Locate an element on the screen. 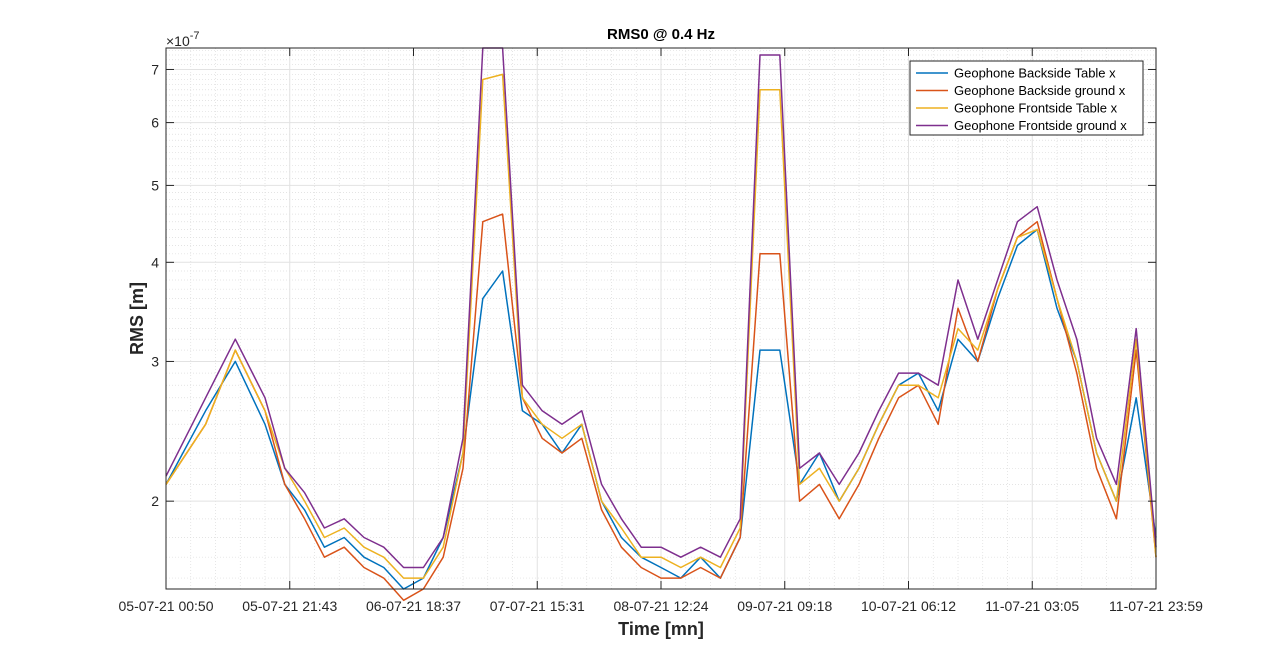 The image size is (1276, 663). legend-entry-4: Geophone Frontside ground x is located at coordinates (1040, 125).